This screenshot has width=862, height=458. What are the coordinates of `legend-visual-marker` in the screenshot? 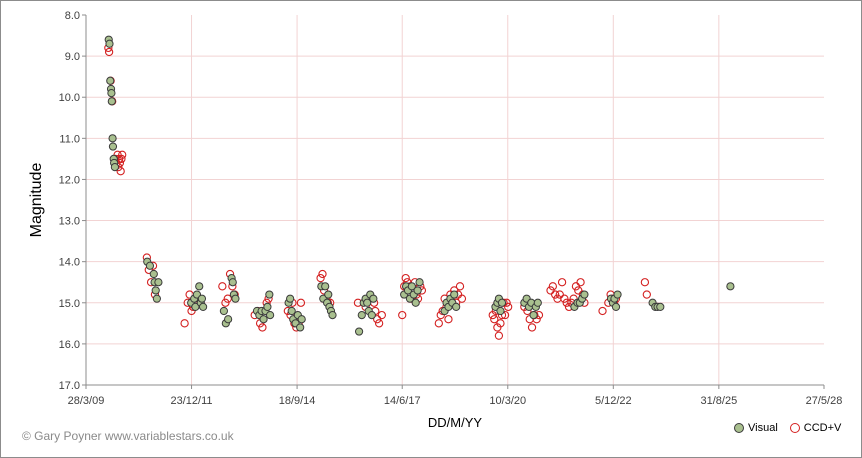 It's located at (739, 428).